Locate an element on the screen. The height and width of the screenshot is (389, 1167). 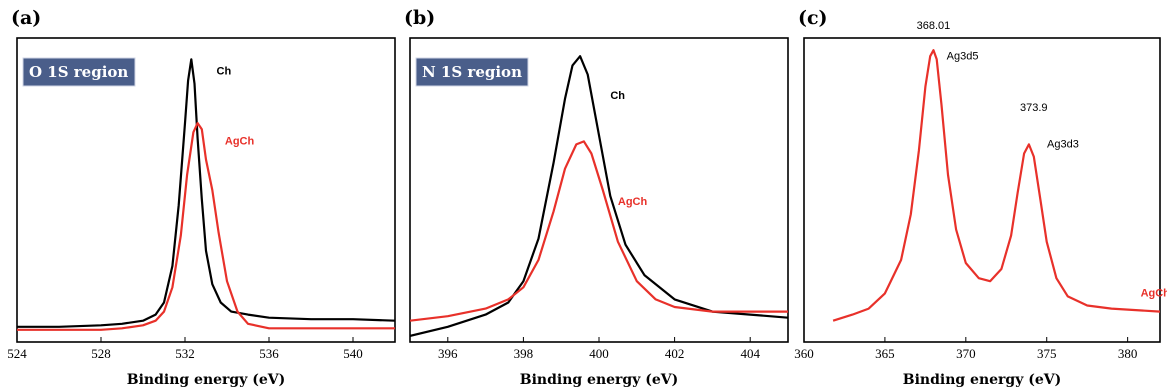
x-tick-label: 375 is located at coordinates (1047, 353).